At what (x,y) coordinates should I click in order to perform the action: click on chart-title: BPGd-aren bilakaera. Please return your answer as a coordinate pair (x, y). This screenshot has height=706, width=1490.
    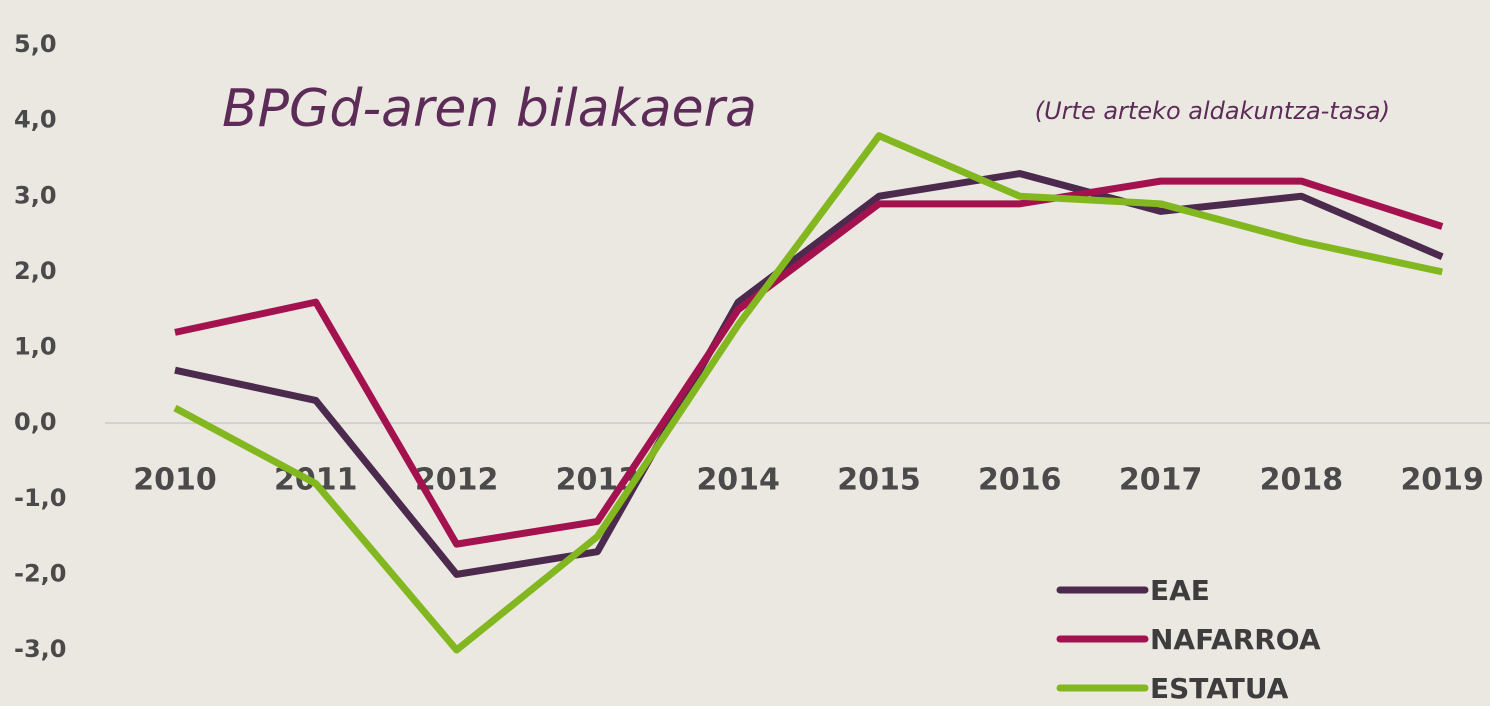
    Looking at the image, I should click on (489, 109).